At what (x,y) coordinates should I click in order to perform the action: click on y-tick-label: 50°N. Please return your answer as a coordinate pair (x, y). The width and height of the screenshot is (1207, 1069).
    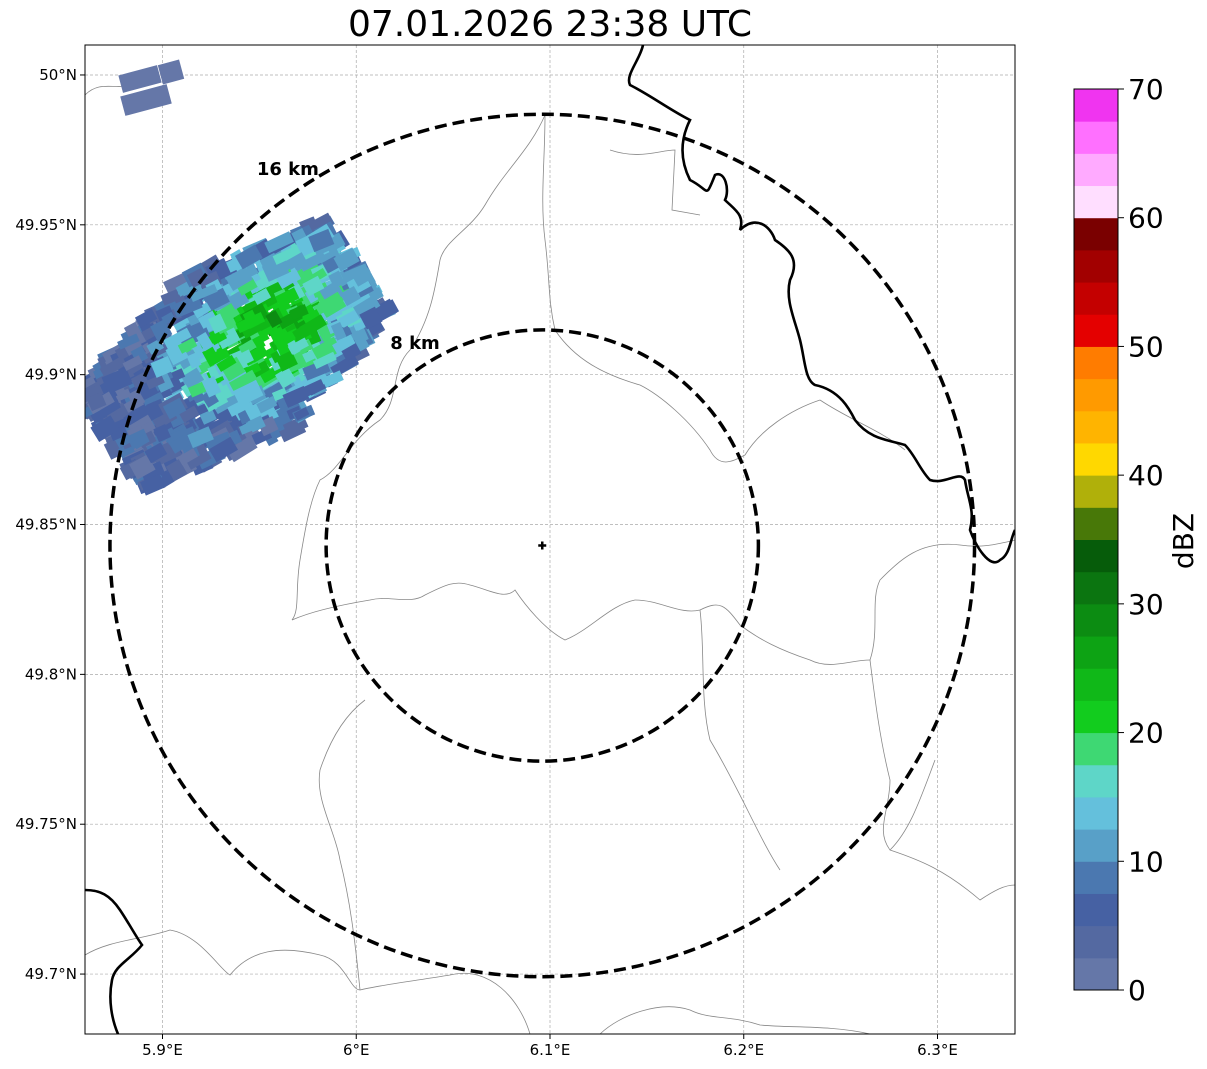
    Looking at the image, I should click on (58, 75).